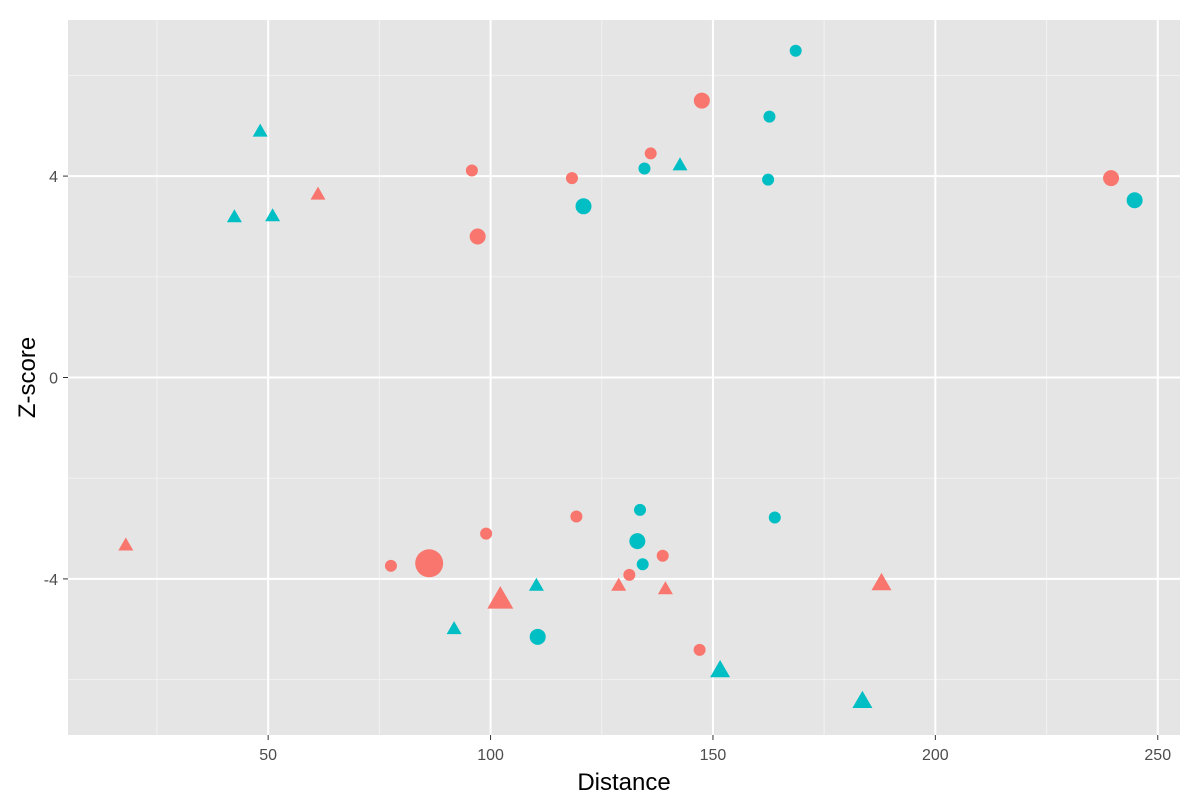 The image size is (1200, 800). What do you see at coordinates (935, 755) in the screenshot?
I see `x-tick-label: 200` at bounding box center [935, 755].